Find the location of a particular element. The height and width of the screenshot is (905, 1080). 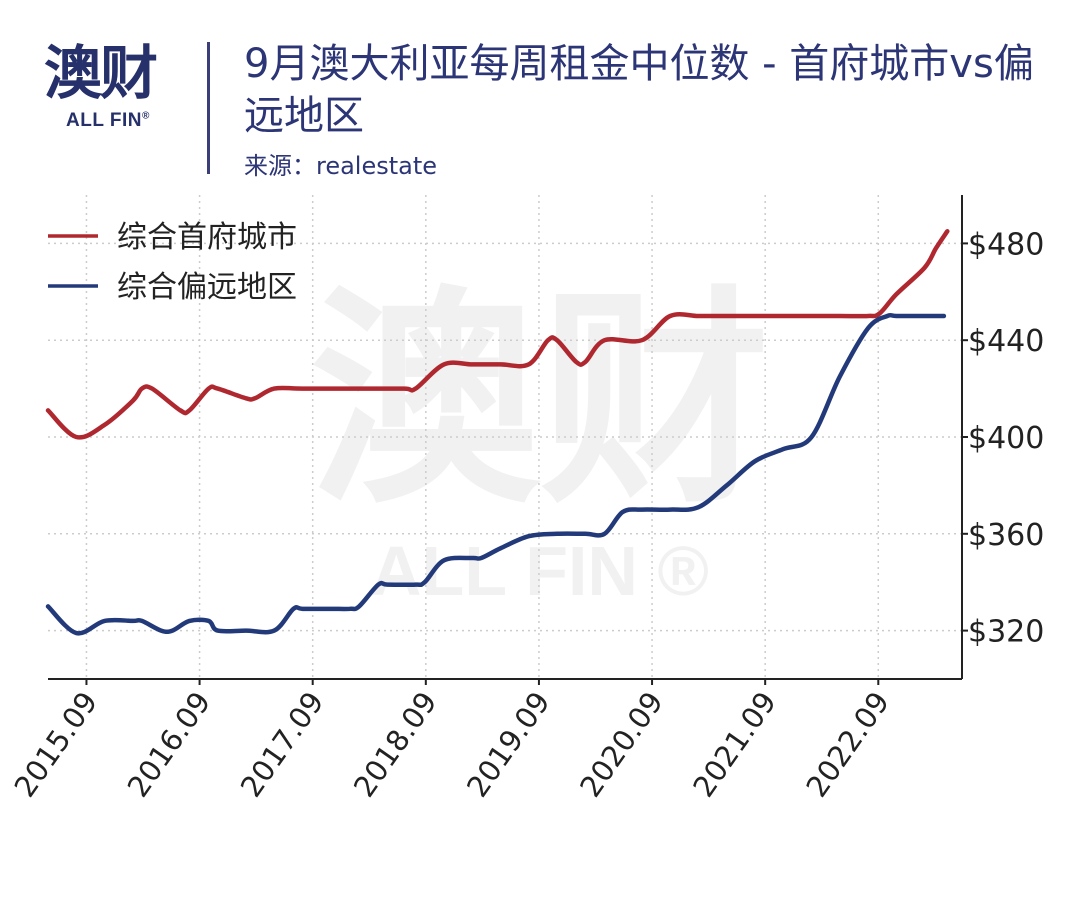

x-tick-label: 2019.09 is located at coordinates (508, 745).